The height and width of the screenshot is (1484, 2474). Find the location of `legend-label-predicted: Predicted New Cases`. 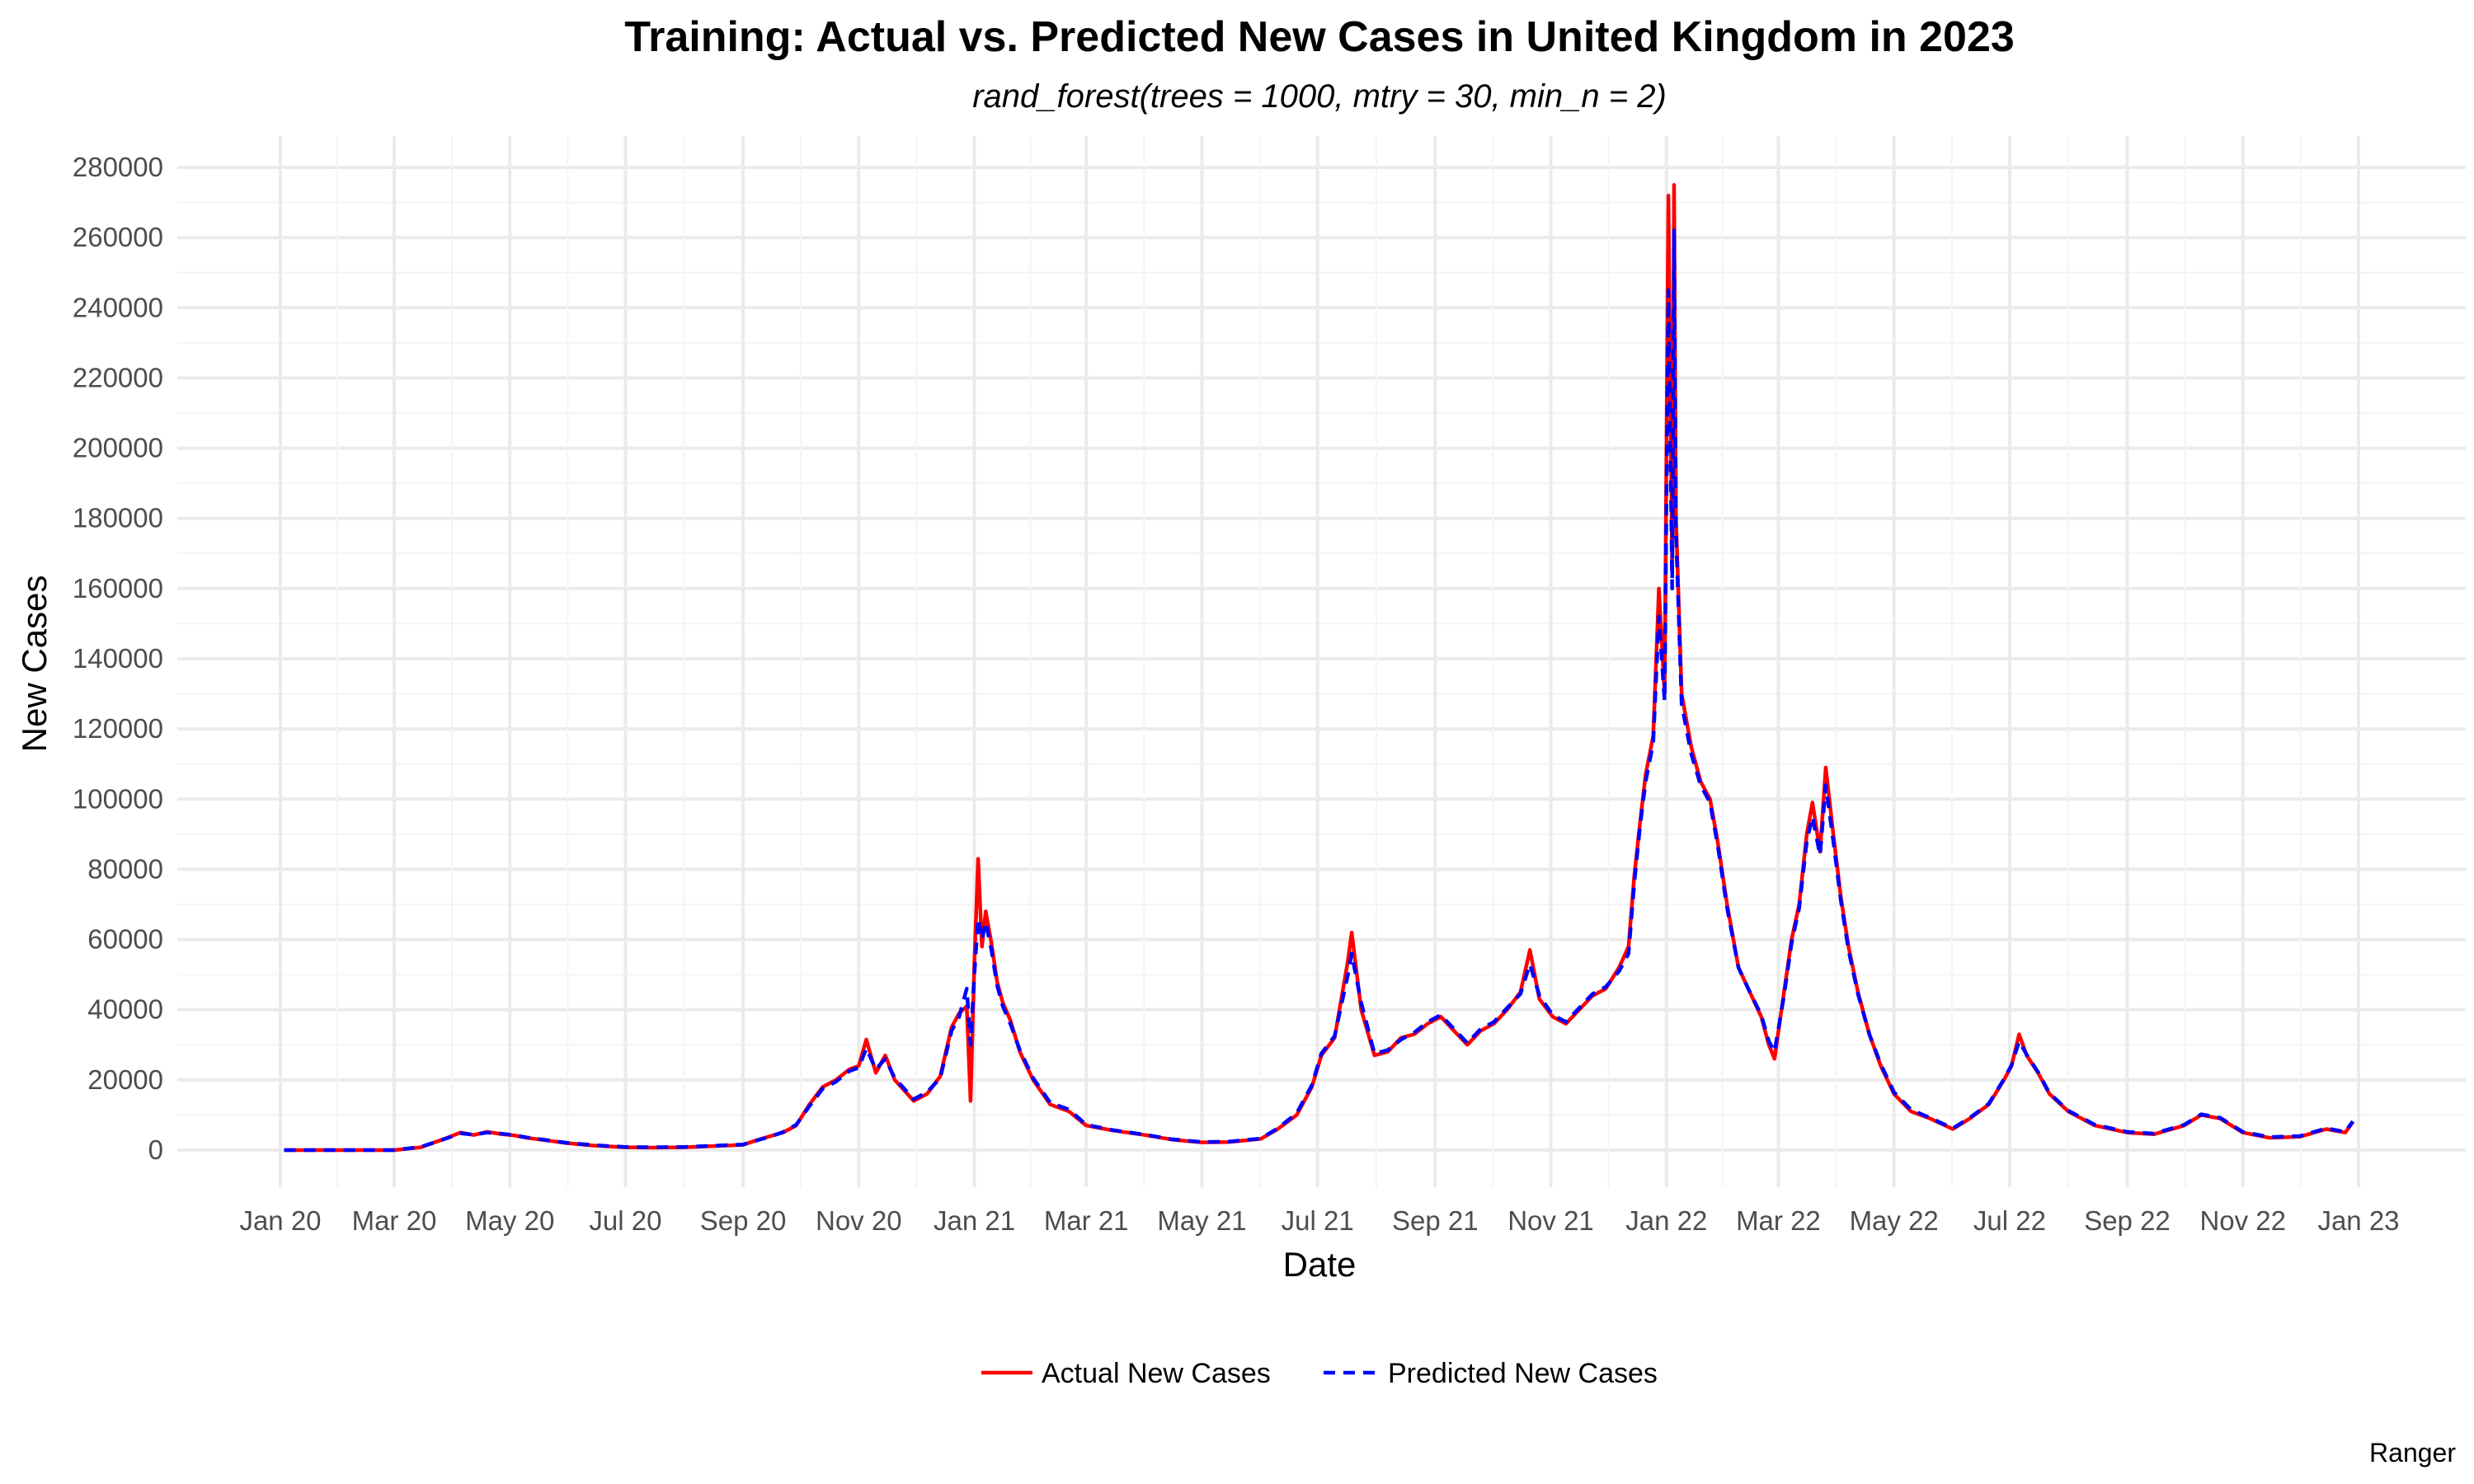

legend-label-predicted: Predicted New Cases is located at coordinates (1523, 1373).